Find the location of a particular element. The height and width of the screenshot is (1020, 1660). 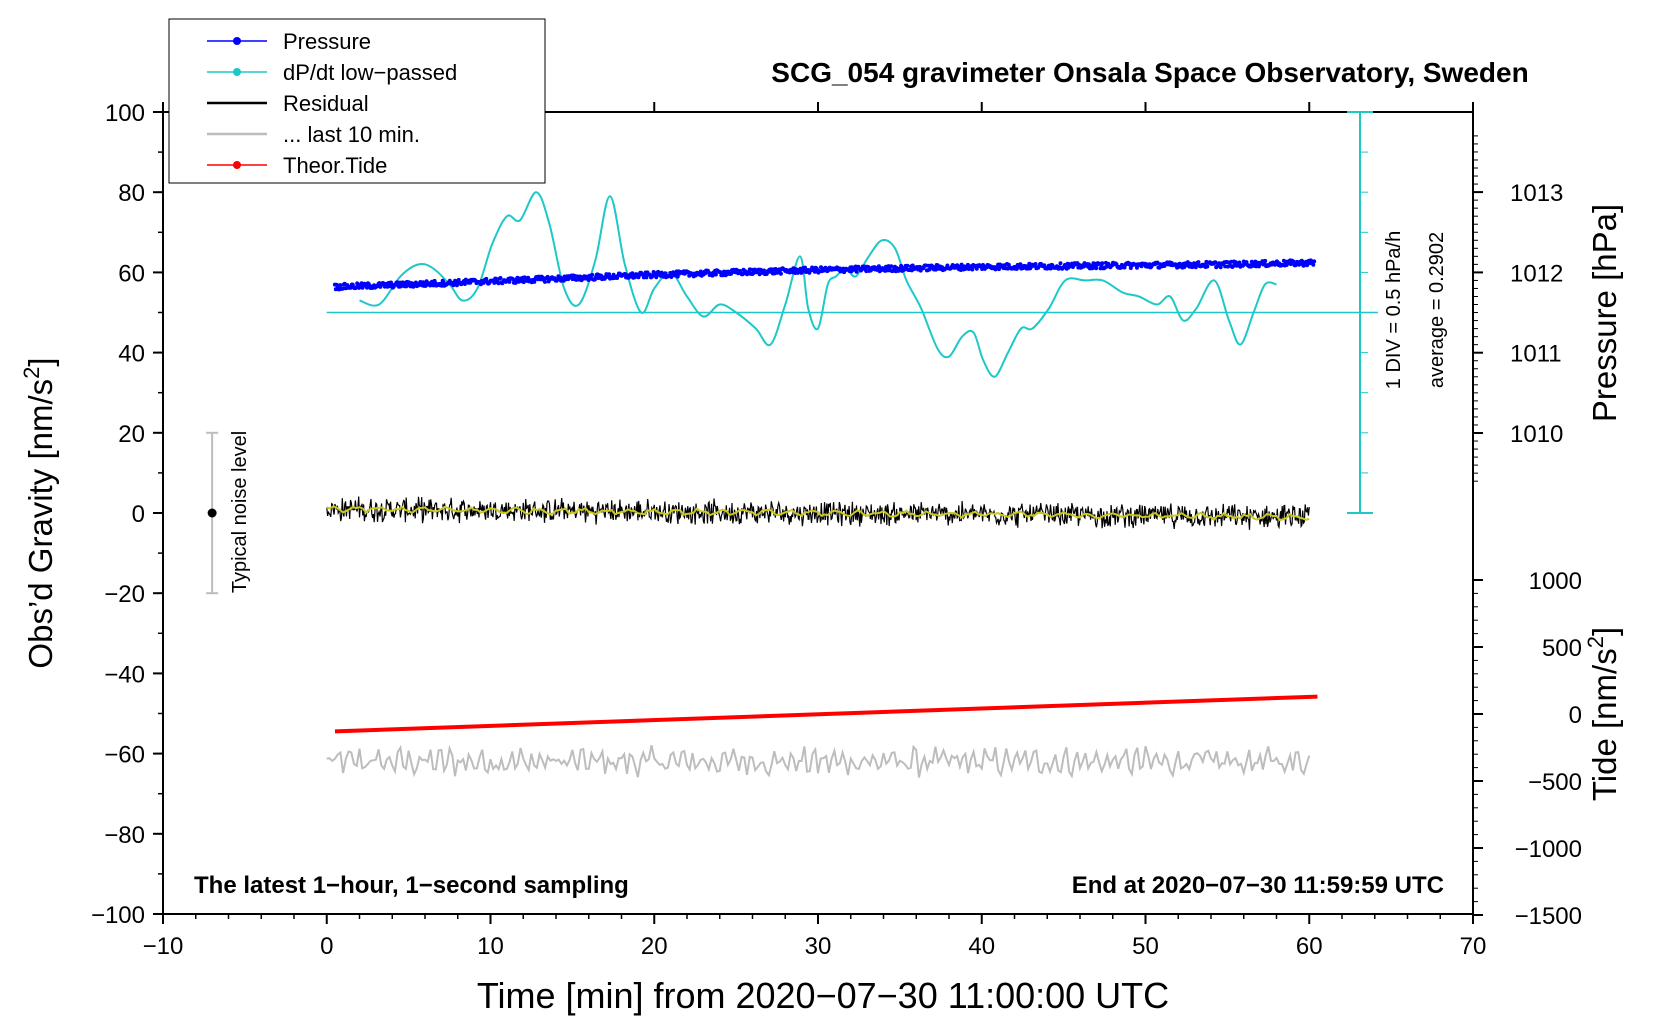

x-tick-label: 30 is located at coordinates (818, 946).